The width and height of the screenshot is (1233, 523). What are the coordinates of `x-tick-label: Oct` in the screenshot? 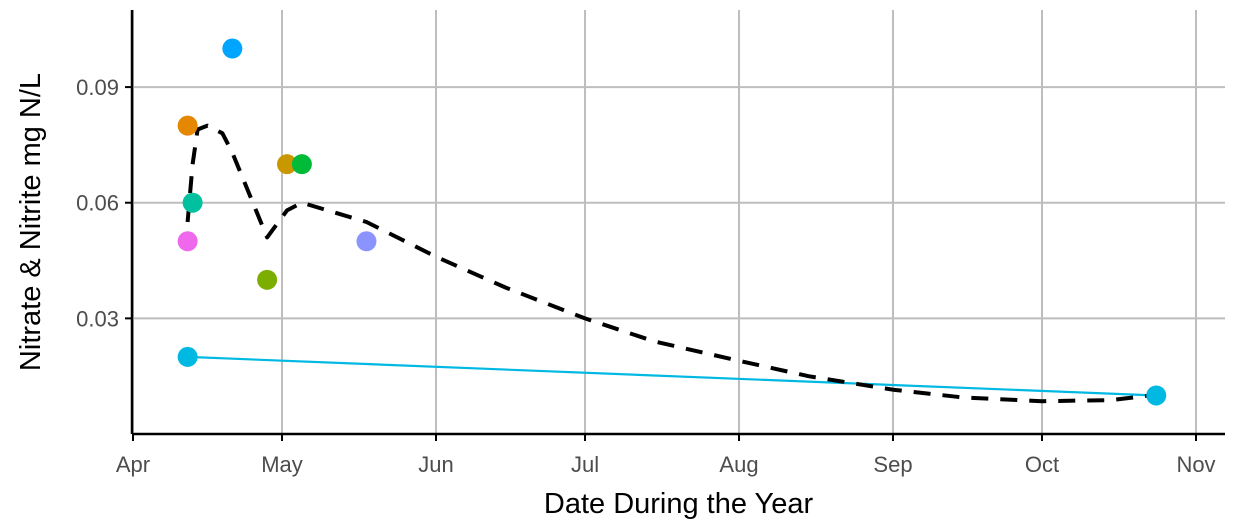 It's located at (1042, 464).